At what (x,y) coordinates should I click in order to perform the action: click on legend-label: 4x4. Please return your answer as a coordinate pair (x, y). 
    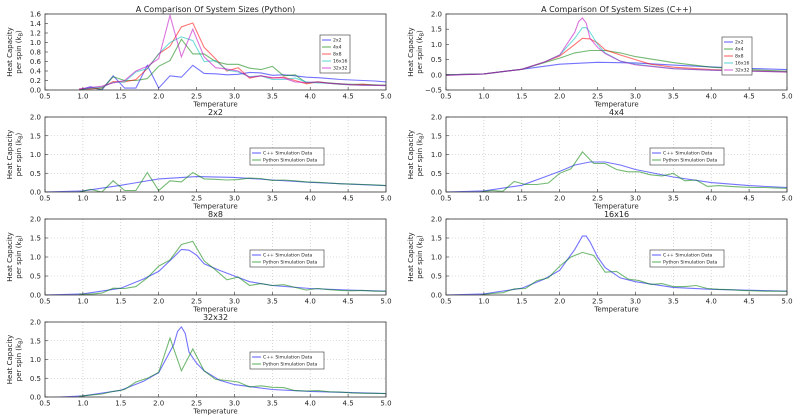
    Looking at the image, I should click on (337, 48).